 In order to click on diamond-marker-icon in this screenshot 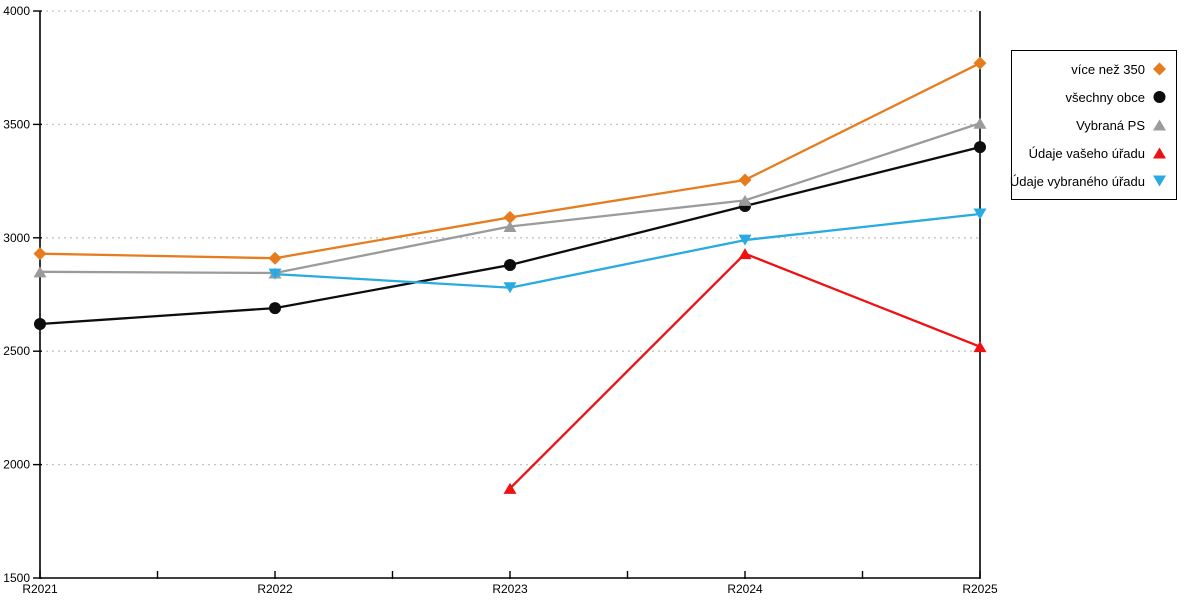, I will do `click(1159, 69)`.